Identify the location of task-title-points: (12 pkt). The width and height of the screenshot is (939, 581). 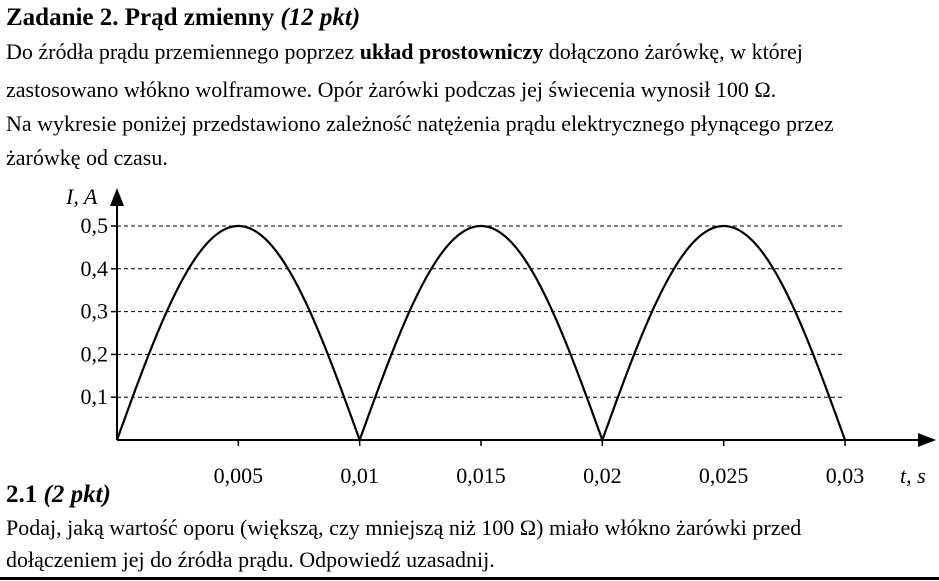
(320, 17).